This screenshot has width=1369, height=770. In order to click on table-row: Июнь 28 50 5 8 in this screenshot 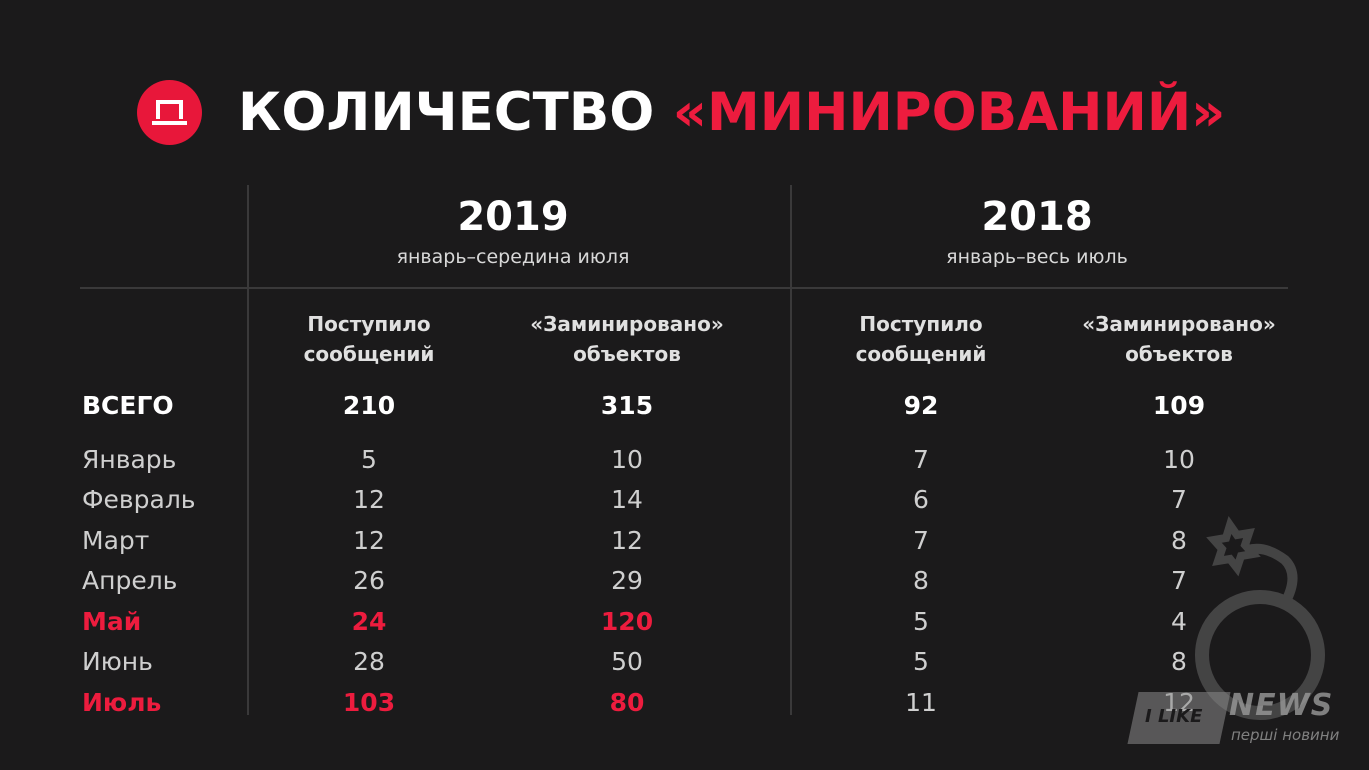, I will do `click(634, 661)`.